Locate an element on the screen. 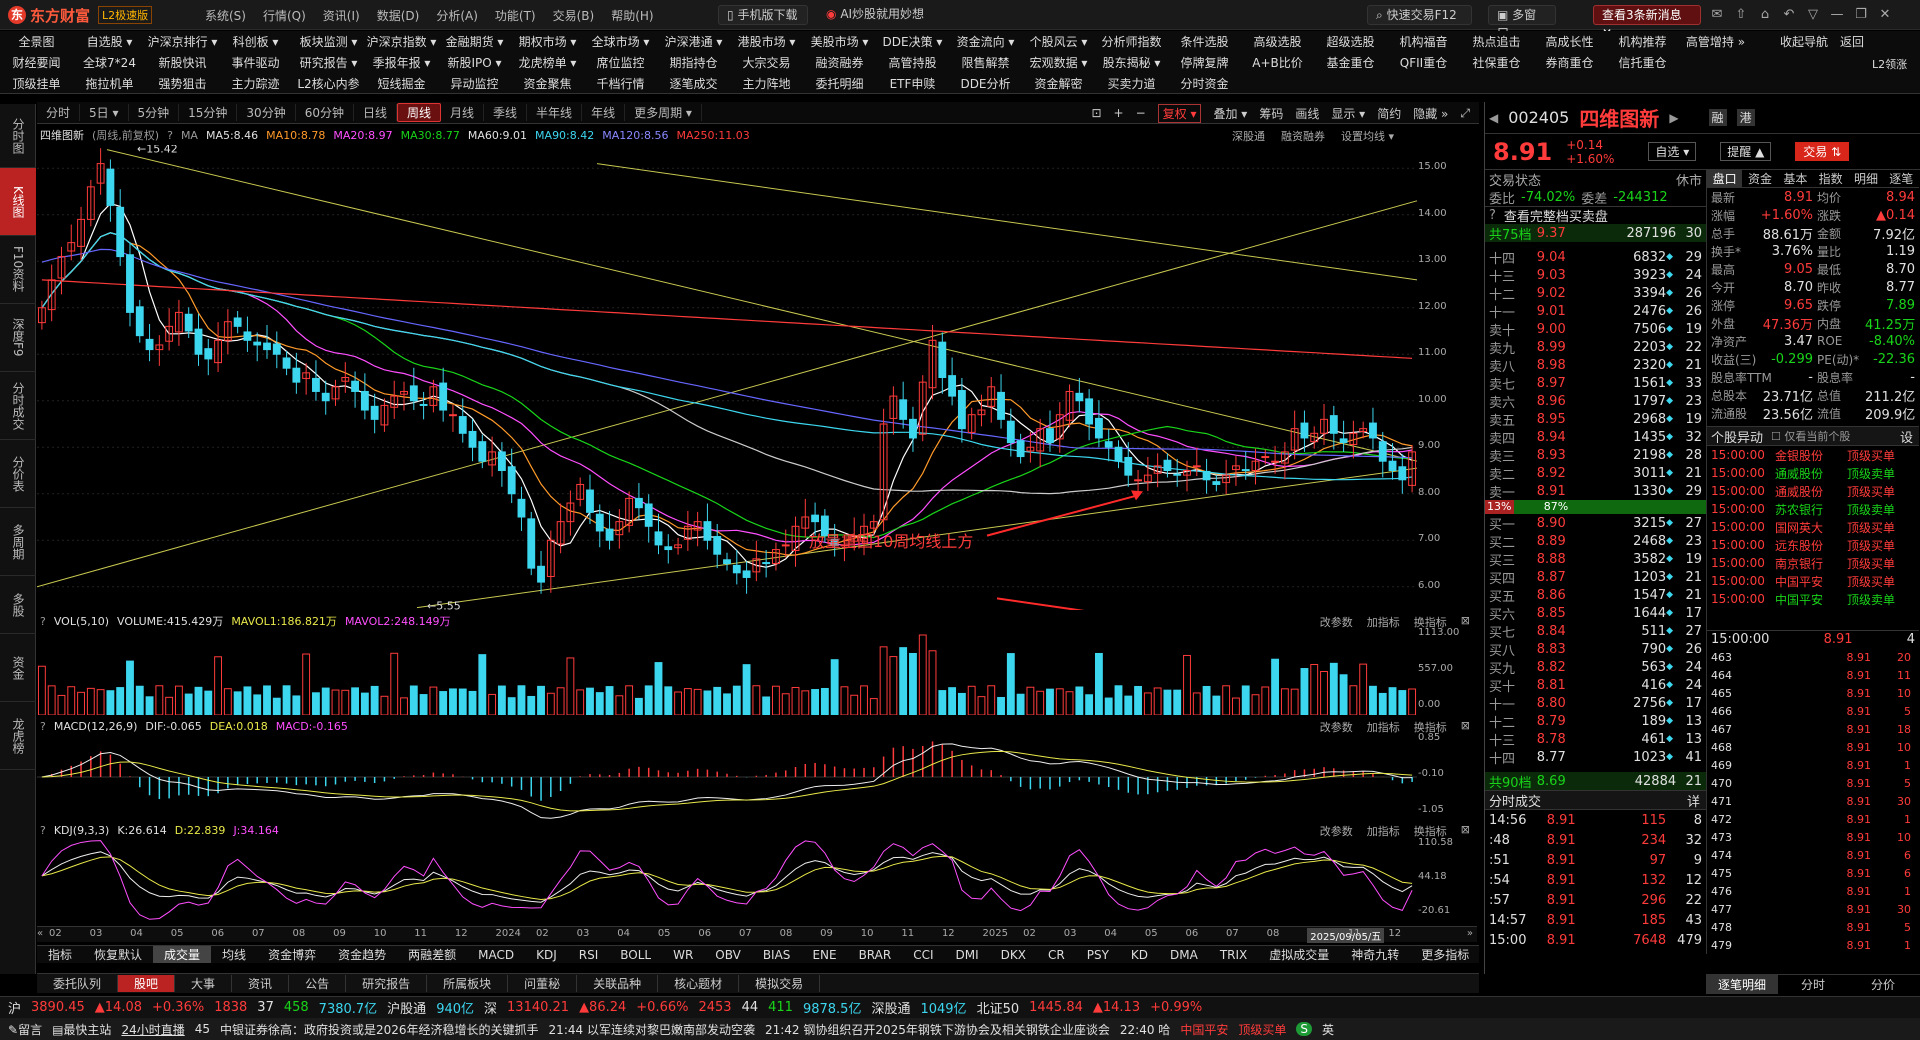 The width and height of the screenshot is (1920, 1040). indicator-tab: TRIX is located at coordinates (1233, 954).